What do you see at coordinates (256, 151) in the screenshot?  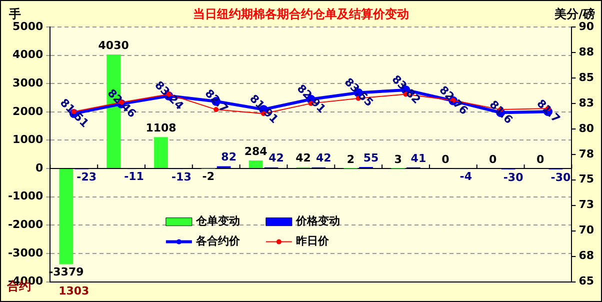 I see `data-label: 284` at bounding box center [256, 151].